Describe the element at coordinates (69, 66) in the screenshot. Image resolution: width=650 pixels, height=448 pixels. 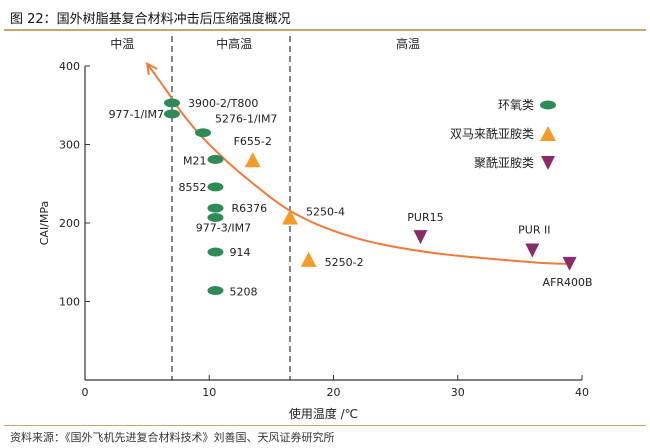
I see `y-tick-label: 400` at that location.